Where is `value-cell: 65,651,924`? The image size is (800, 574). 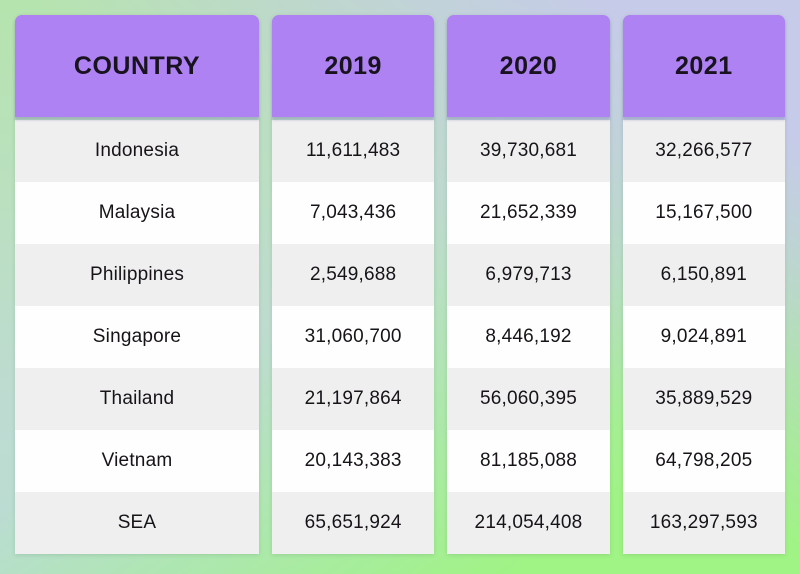 value-cell: 65,651,924 is located at coordinates (353, 523).